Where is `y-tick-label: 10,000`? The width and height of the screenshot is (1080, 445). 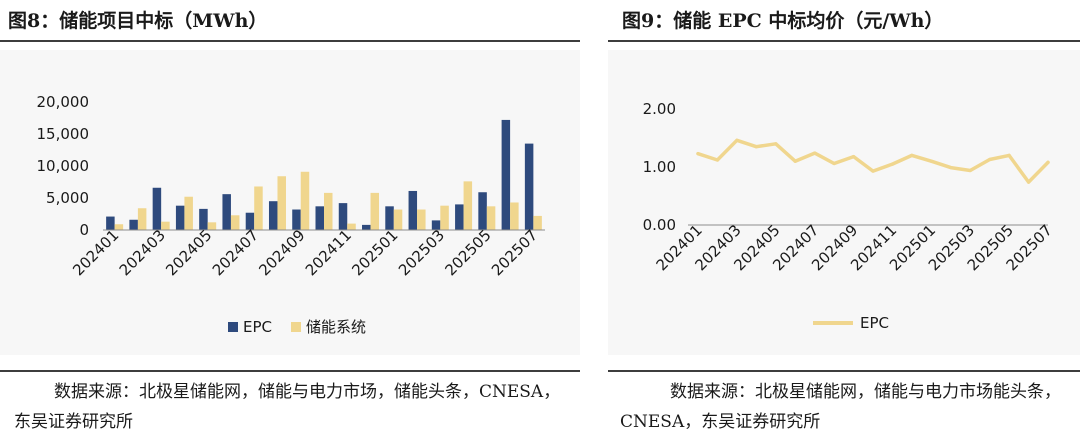
y-tick-label: 10,000 is located at coordinates (63, 166).